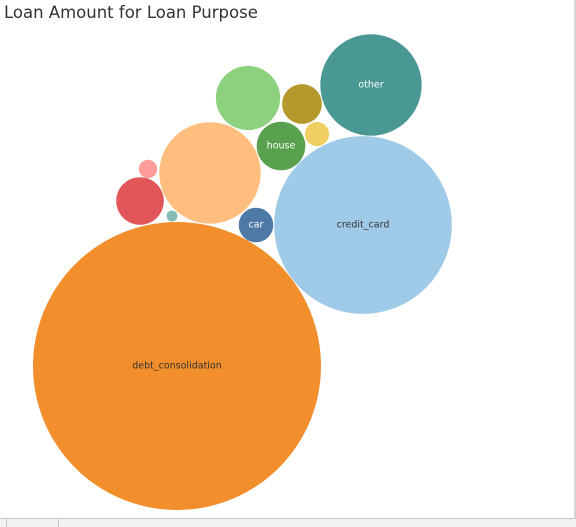 The width and height of the screenshot is (576, 527). Describe the element at coordinates (177, 366) in the screenshot. I see `bubble-label-debt_consolidation: debt_consolidation` at that location.